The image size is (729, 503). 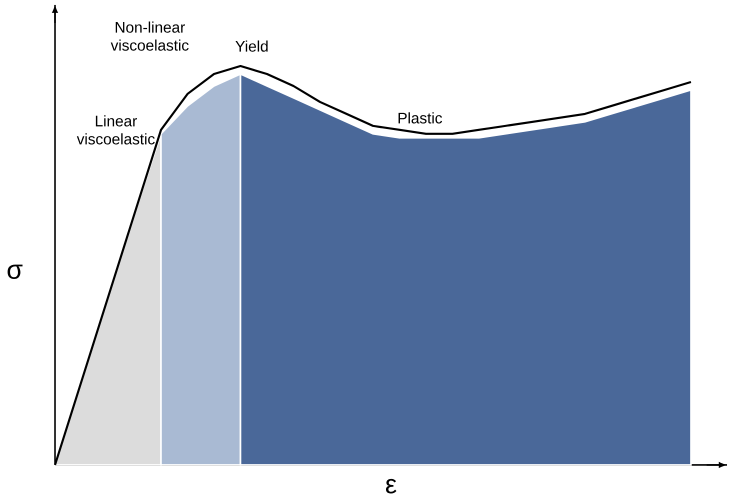 I want to click on annotation: Linear viscoelastic, so click(x=115, y=129).